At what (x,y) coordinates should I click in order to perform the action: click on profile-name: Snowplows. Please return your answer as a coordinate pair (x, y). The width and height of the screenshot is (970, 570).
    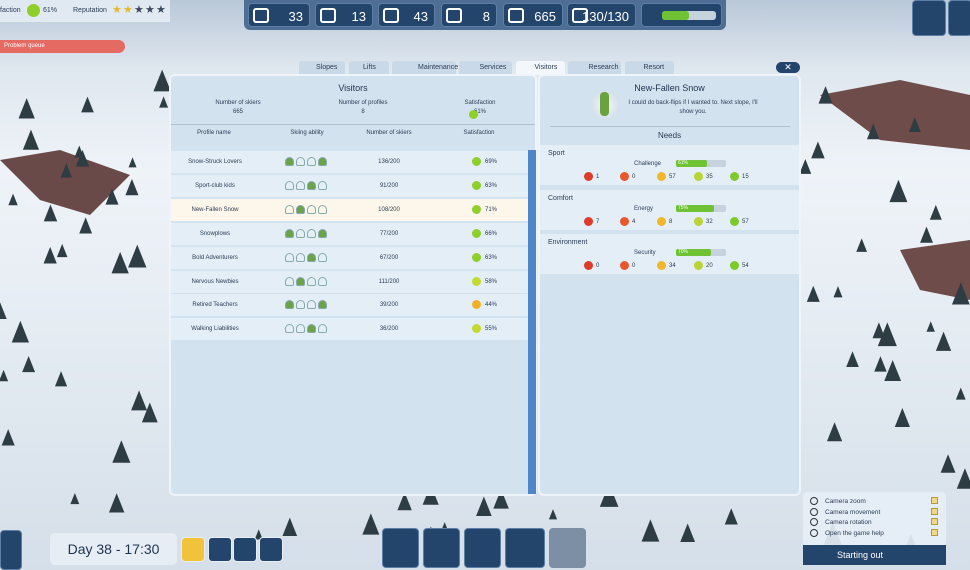
    Looking at the image, I should click on (215, 233).